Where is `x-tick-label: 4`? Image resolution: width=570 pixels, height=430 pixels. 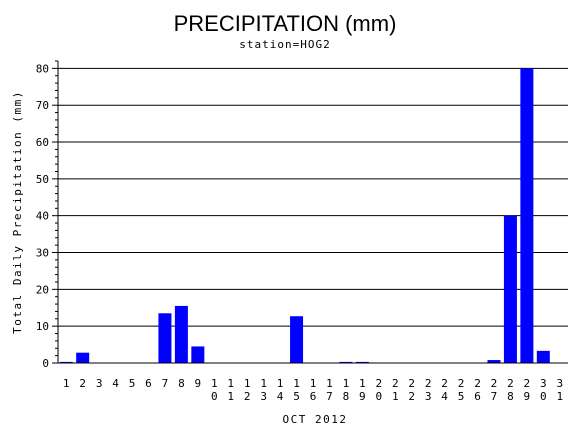
x-tick-label: 4 is located at coordinates (115, 383).